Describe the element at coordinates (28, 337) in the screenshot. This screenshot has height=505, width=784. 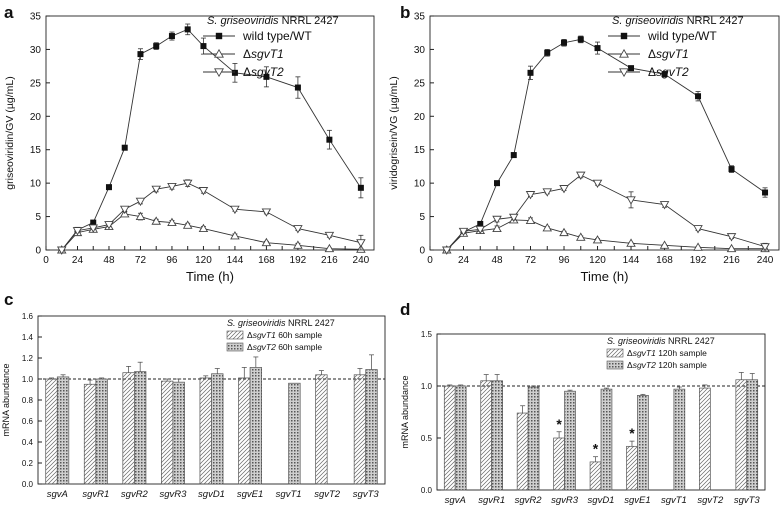
I see `y-tick-label: 1.4` at that location.